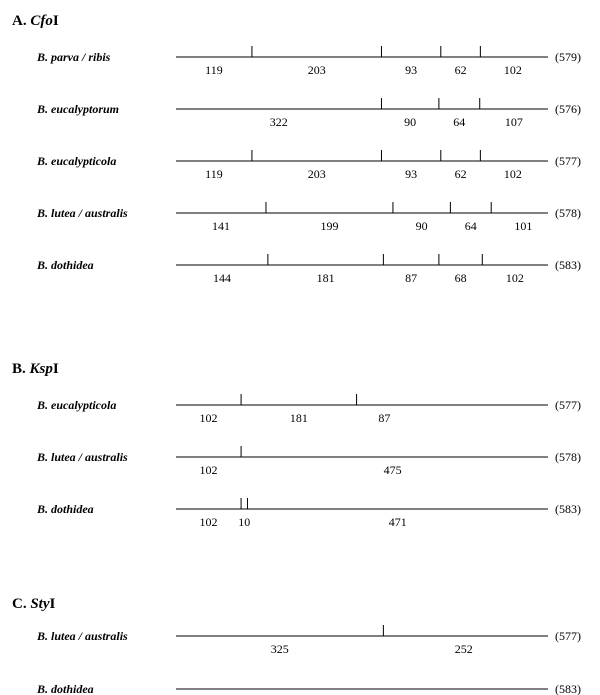 This screenshot has width=600, height=695. I want to click on fragment-size-label: 141, so click(221, 226).